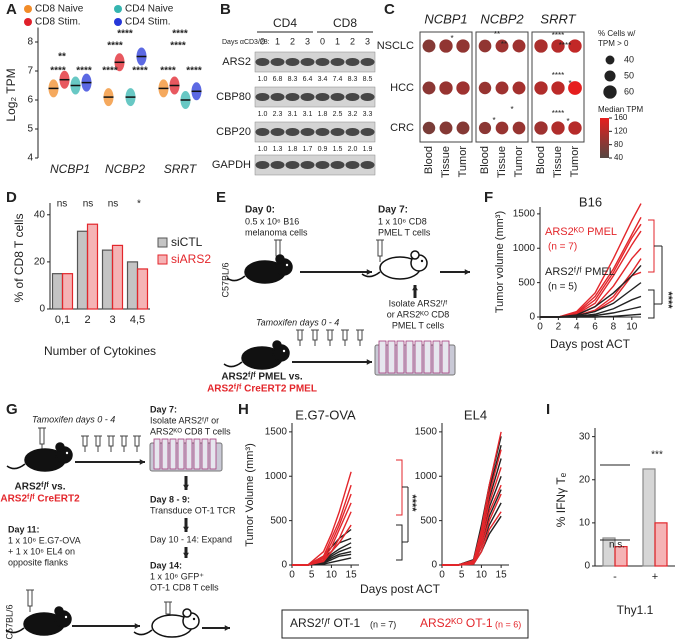  Describe the element at coordinates (184, 587) in the screenshot. I see `step-text: OT-1 CD8 T cells` at that location.